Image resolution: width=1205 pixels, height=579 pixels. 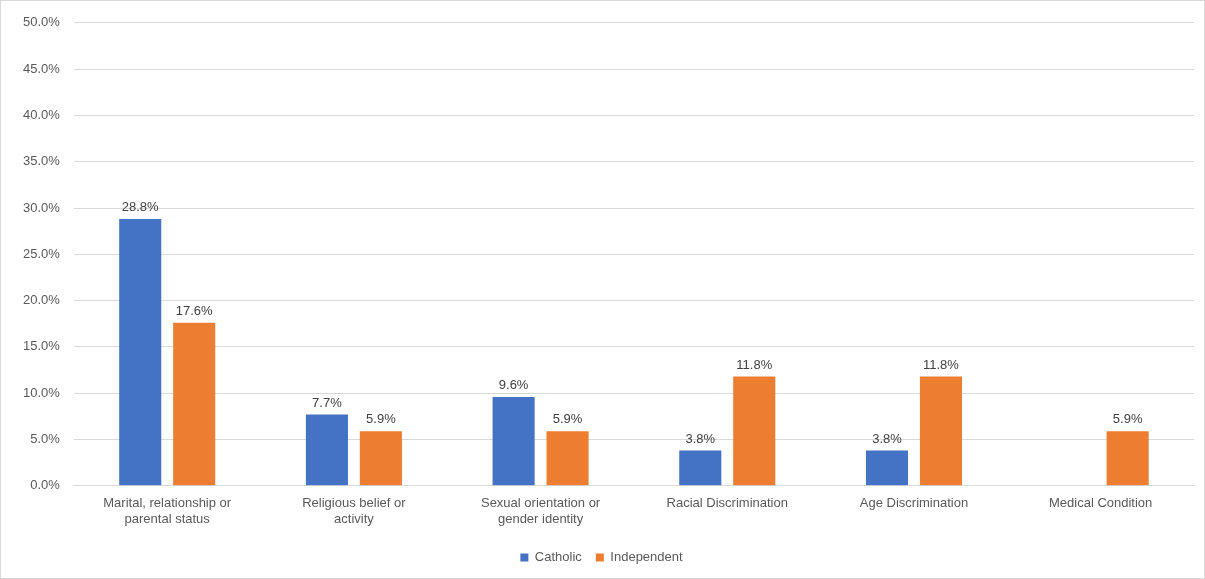 I want to click on y-tick-label: 5.0%, so click(x=45, y=439).